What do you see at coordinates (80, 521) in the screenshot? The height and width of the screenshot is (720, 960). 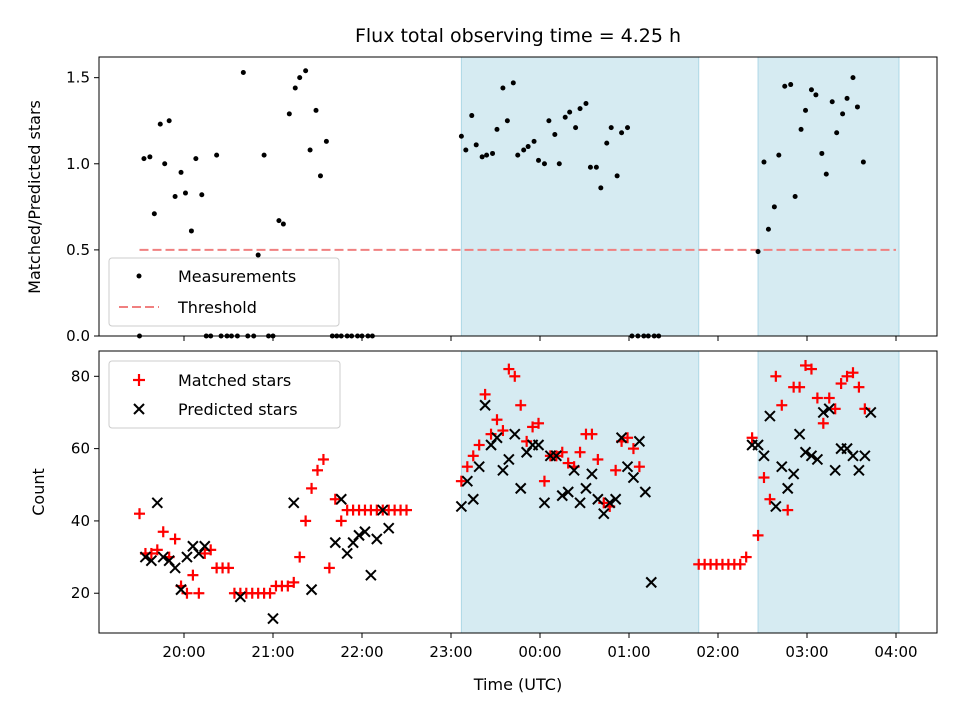 I see `y-tick-label: 40` at bounding box center [80, 521].